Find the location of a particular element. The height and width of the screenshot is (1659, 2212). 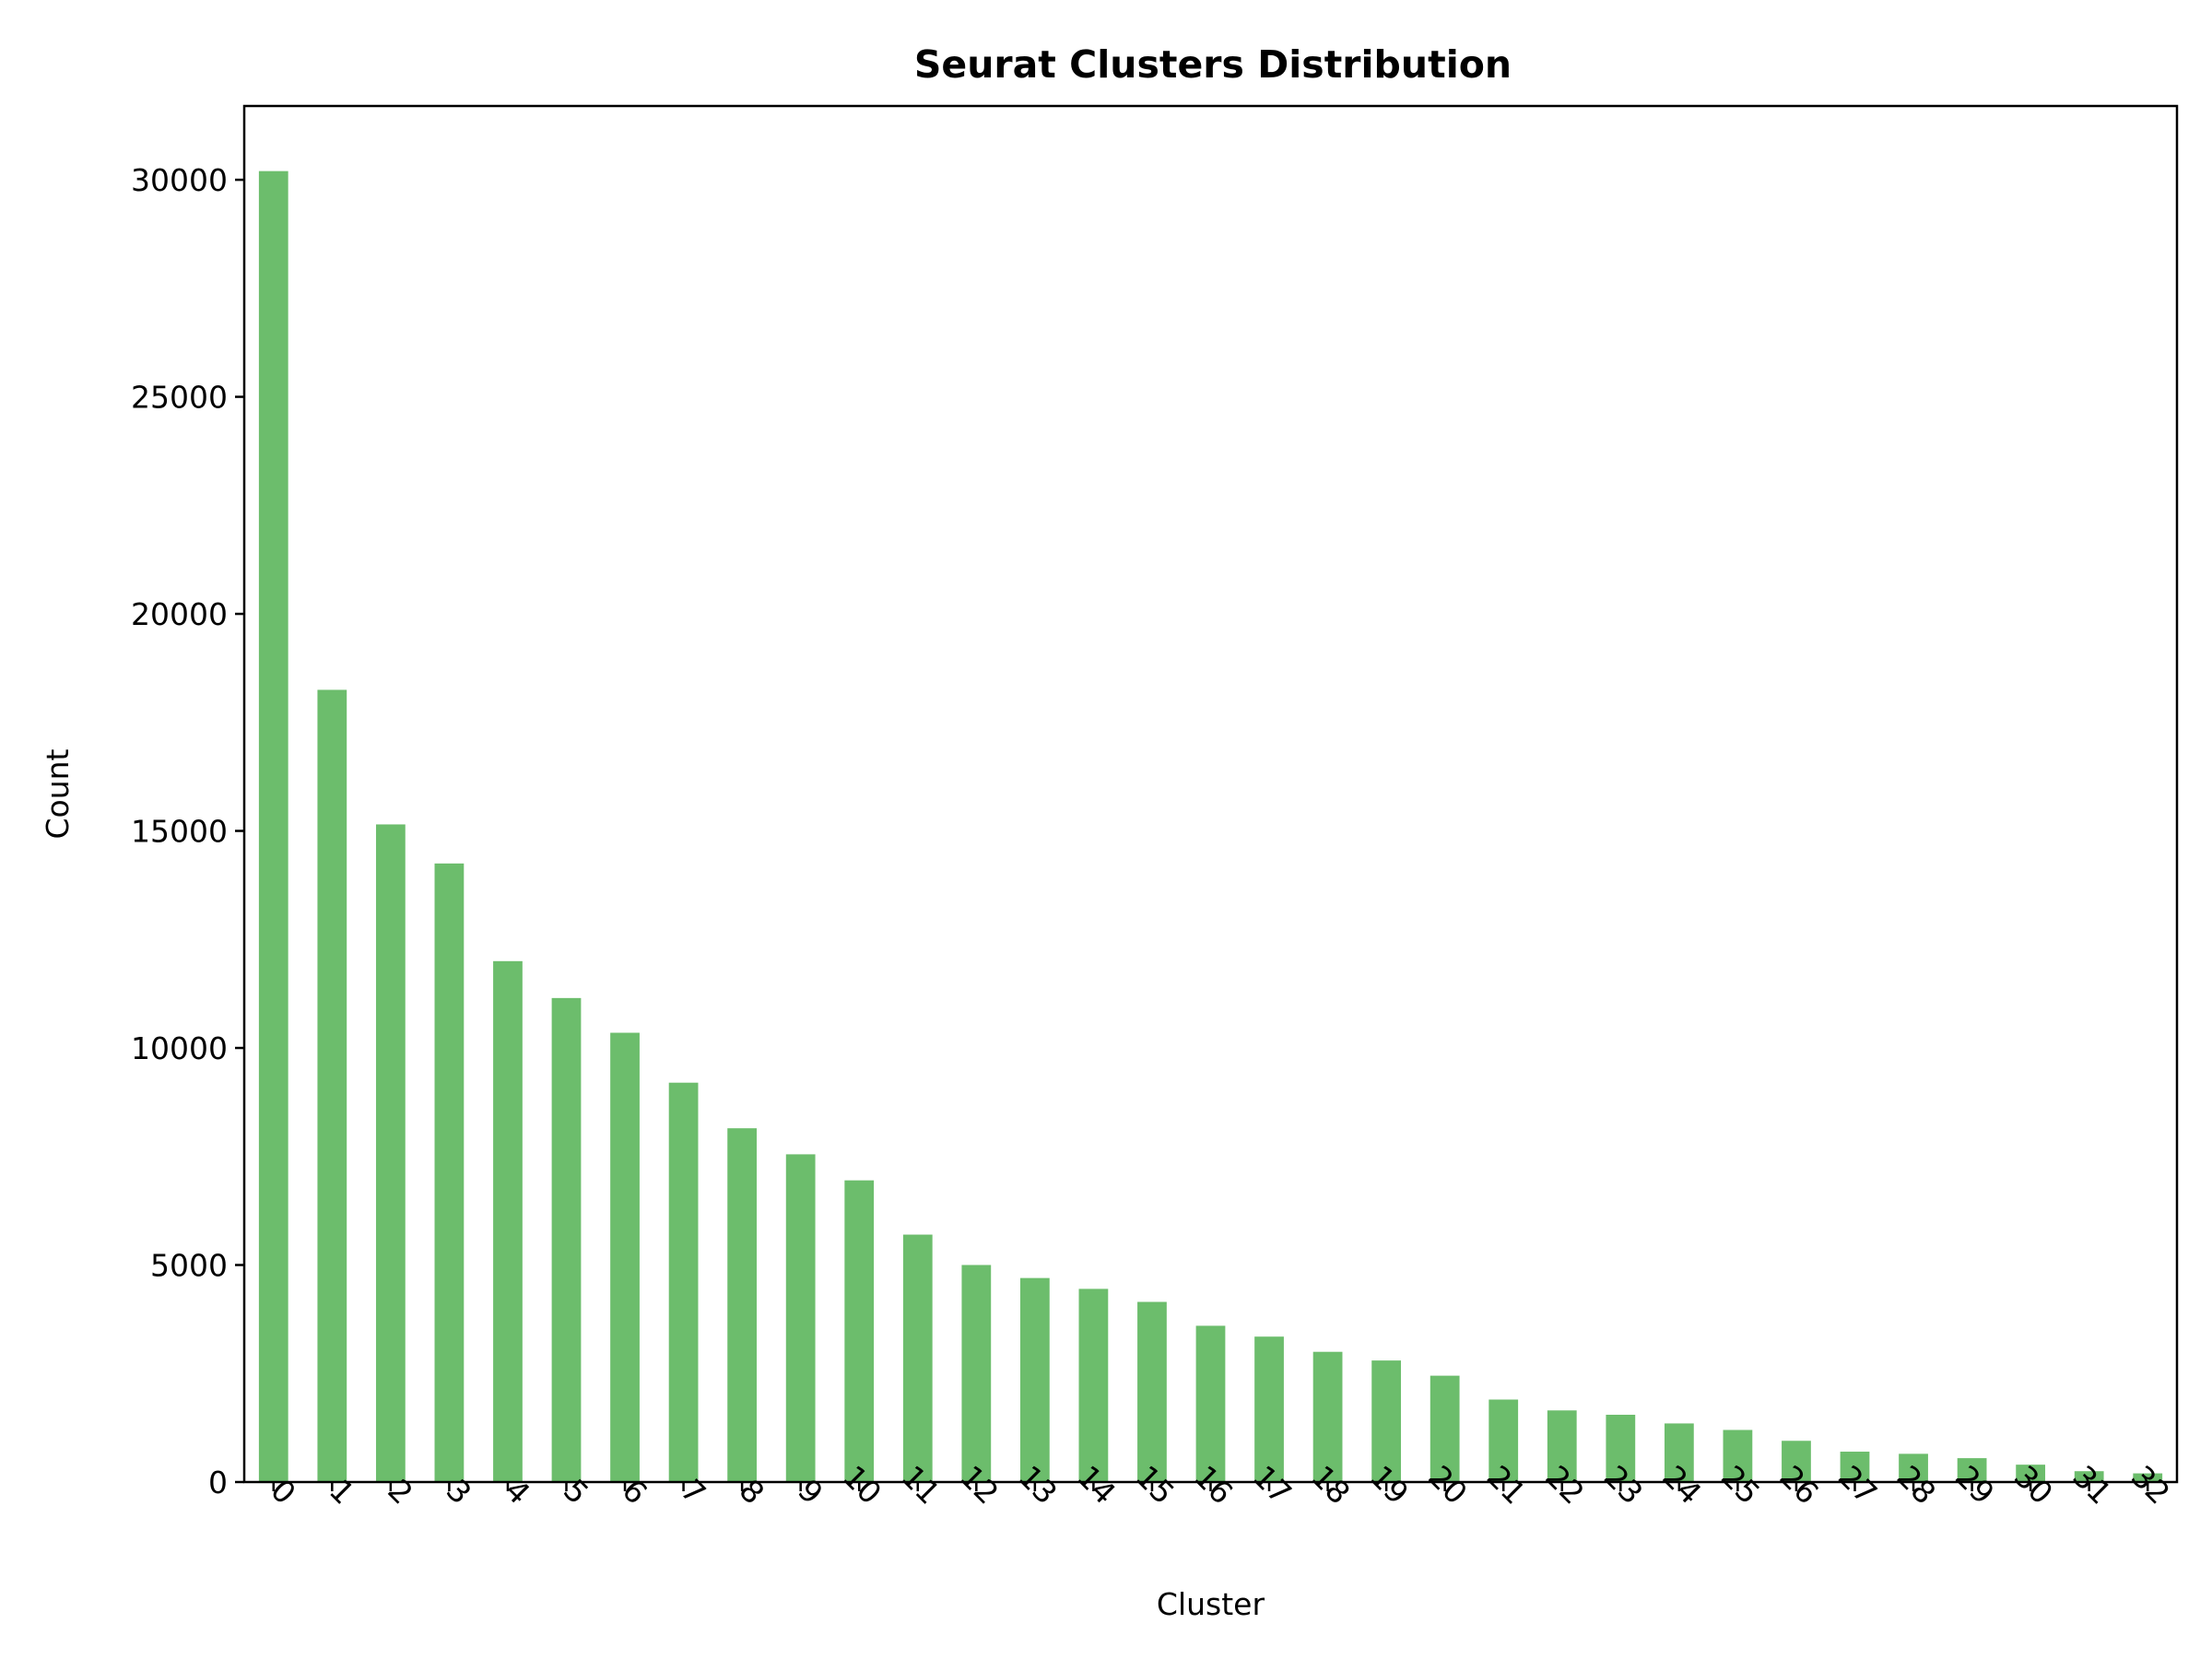

x-tick-label: 31 is located at coordinates (2091, 1484).